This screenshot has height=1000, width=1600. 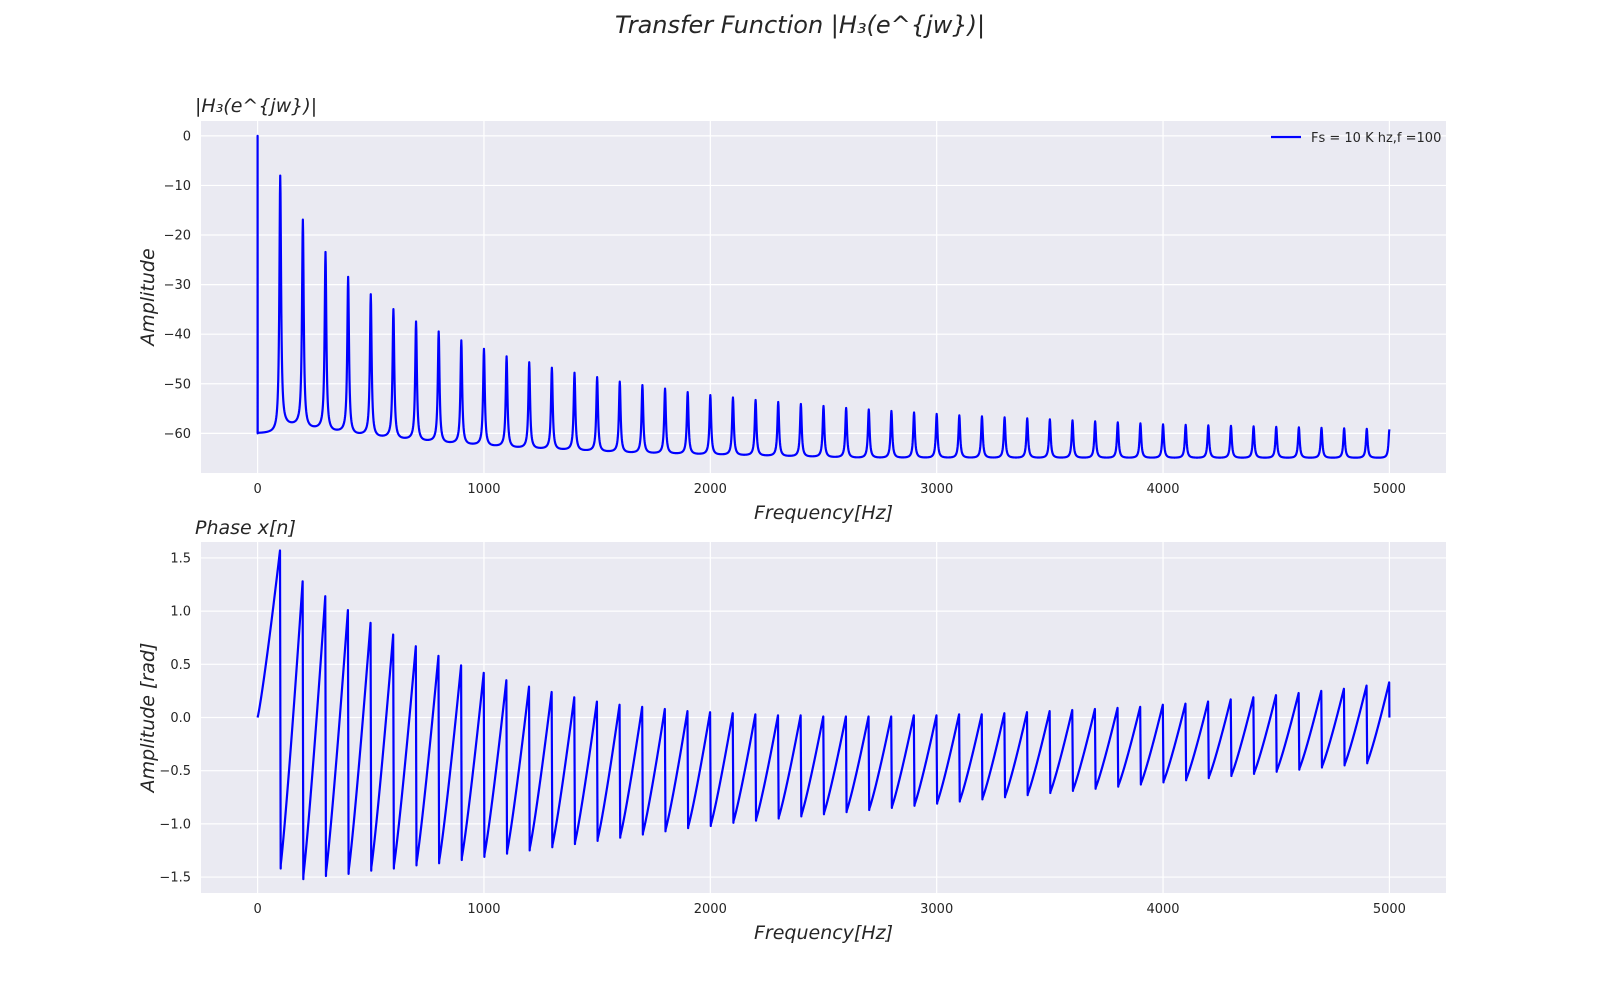 What do you see at coordinates (180, 718) in the screenshot?
I see `y-tick-label: 0.0` at bounding box center [180, 718].